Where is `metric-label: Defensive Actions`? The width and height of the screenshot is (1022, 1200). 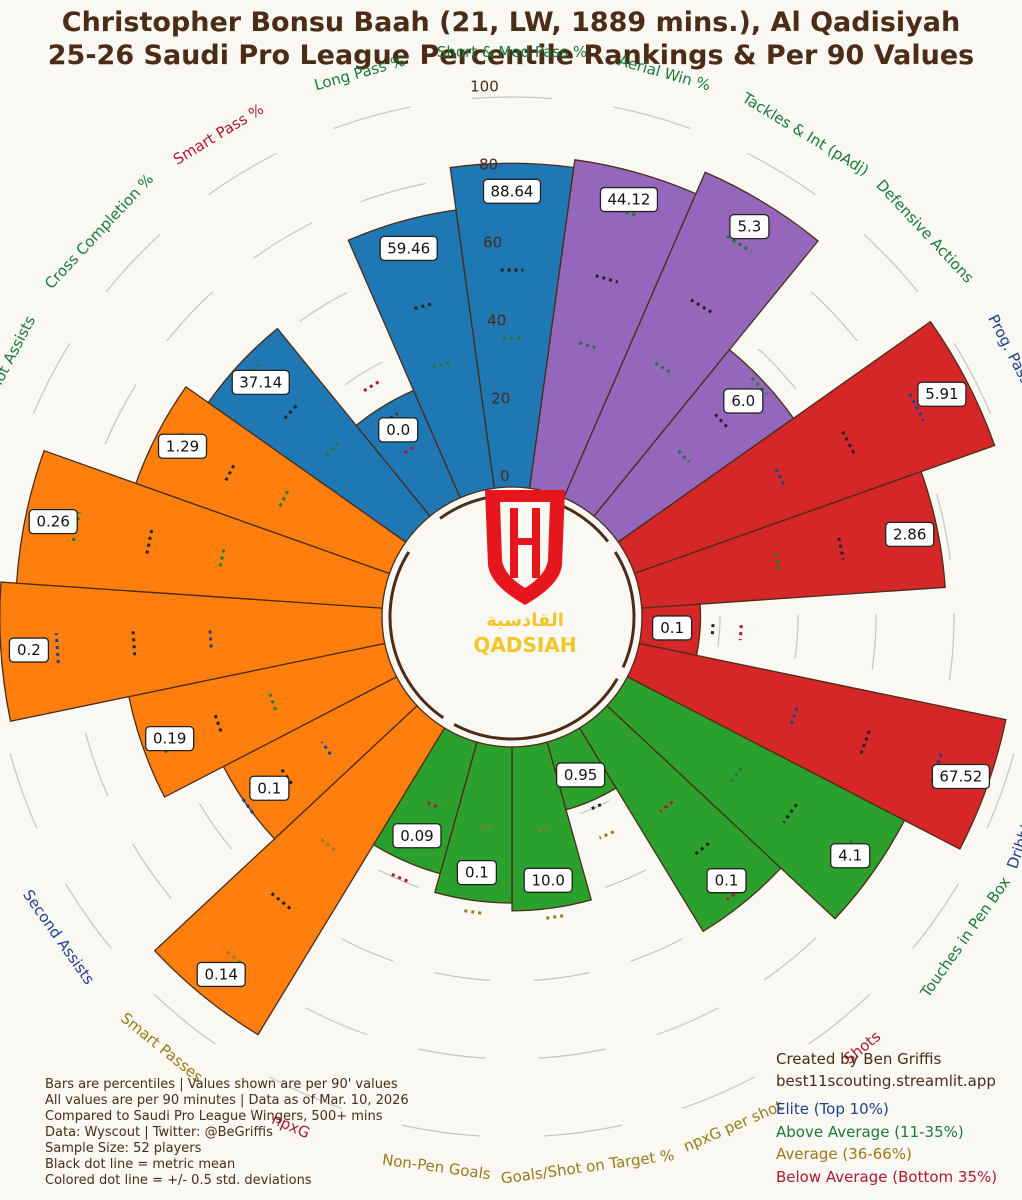
metric-label: Defensive Actions is located at coordinates (924, 231).